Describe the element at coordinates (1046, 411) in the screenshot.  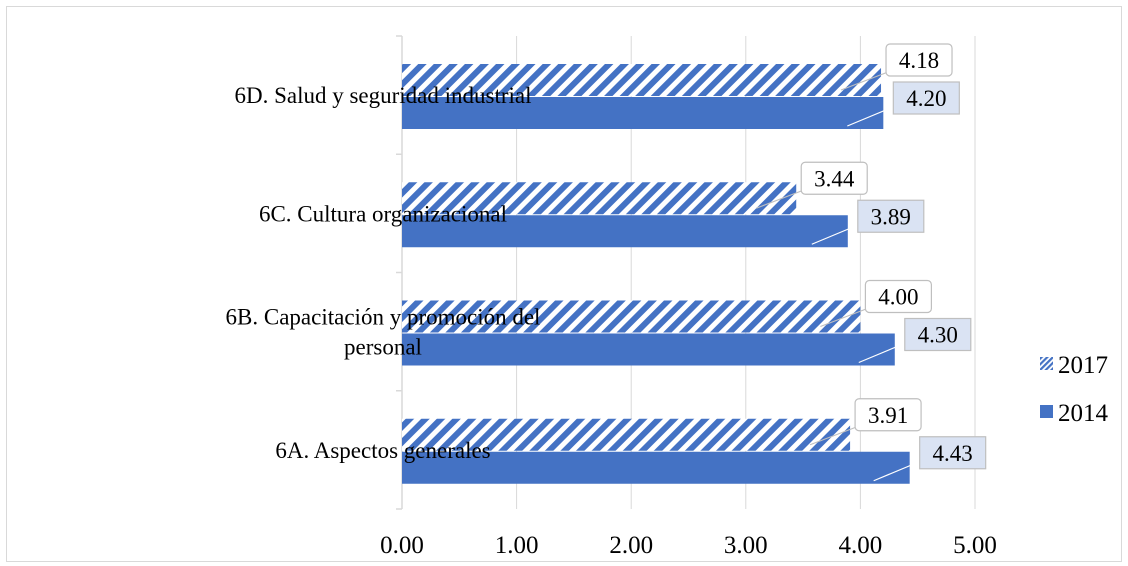
I see `legend-swatch-2014` at that location.